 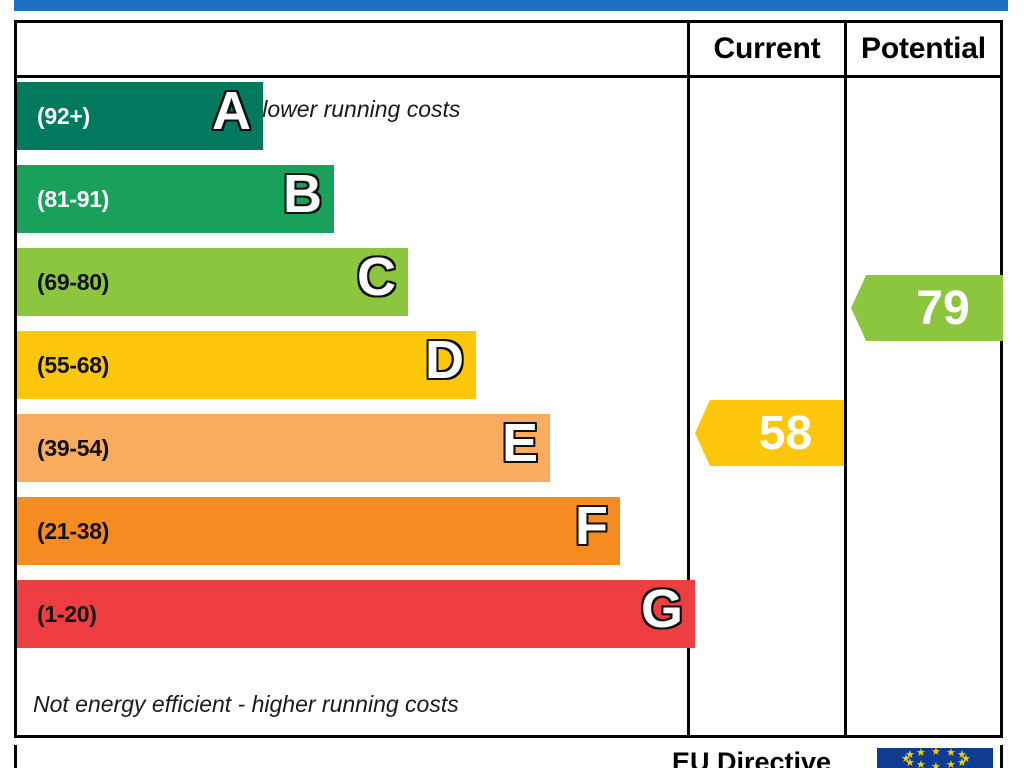 I want to click on band-range-a: (92+), so click(x=63, y=115).